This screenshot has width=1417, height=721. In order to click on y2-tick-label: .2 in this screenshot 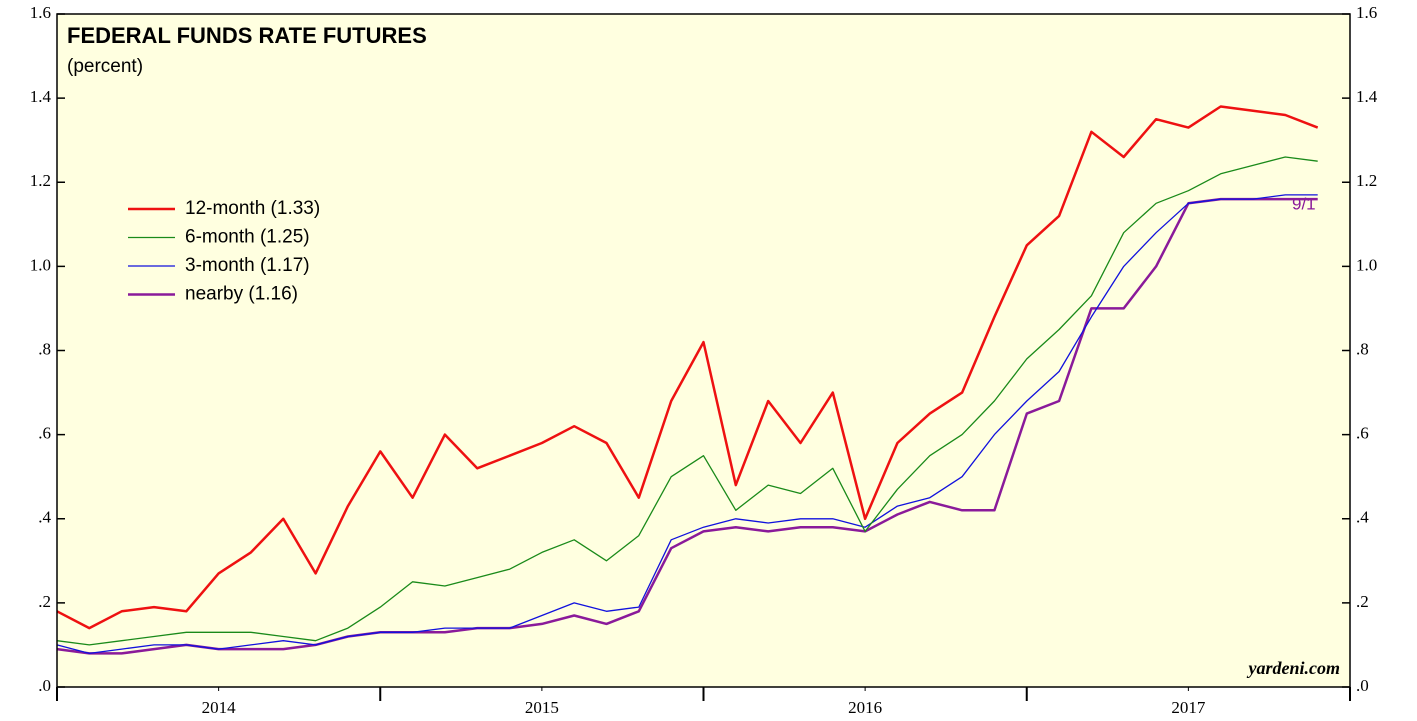, I will do `click(1362, 601)`.